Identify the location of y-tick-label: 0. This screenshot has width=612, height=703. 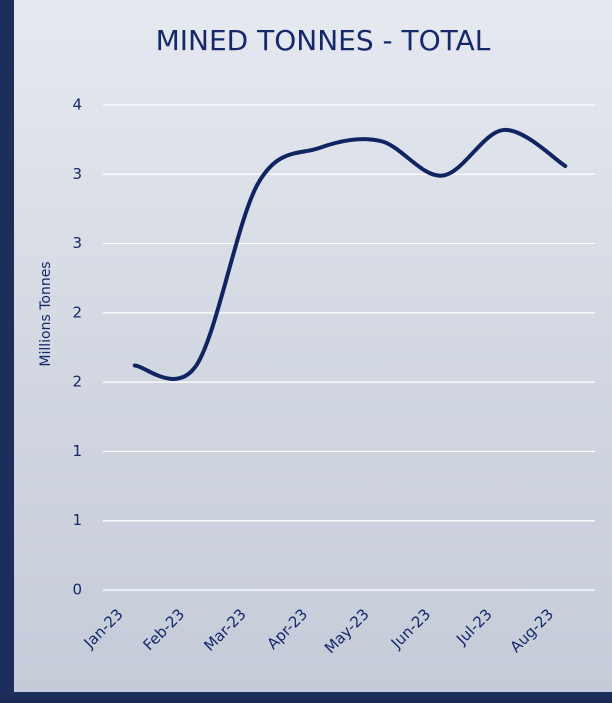
(77, 590).